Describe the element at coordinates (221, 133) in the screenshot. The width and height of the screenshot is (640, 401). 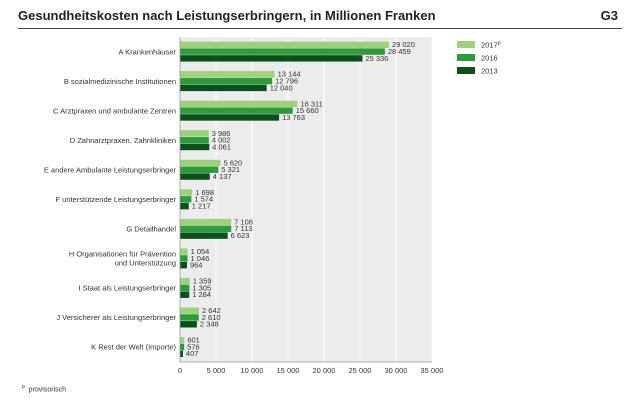
I see `data-label: 3 986` at that location.